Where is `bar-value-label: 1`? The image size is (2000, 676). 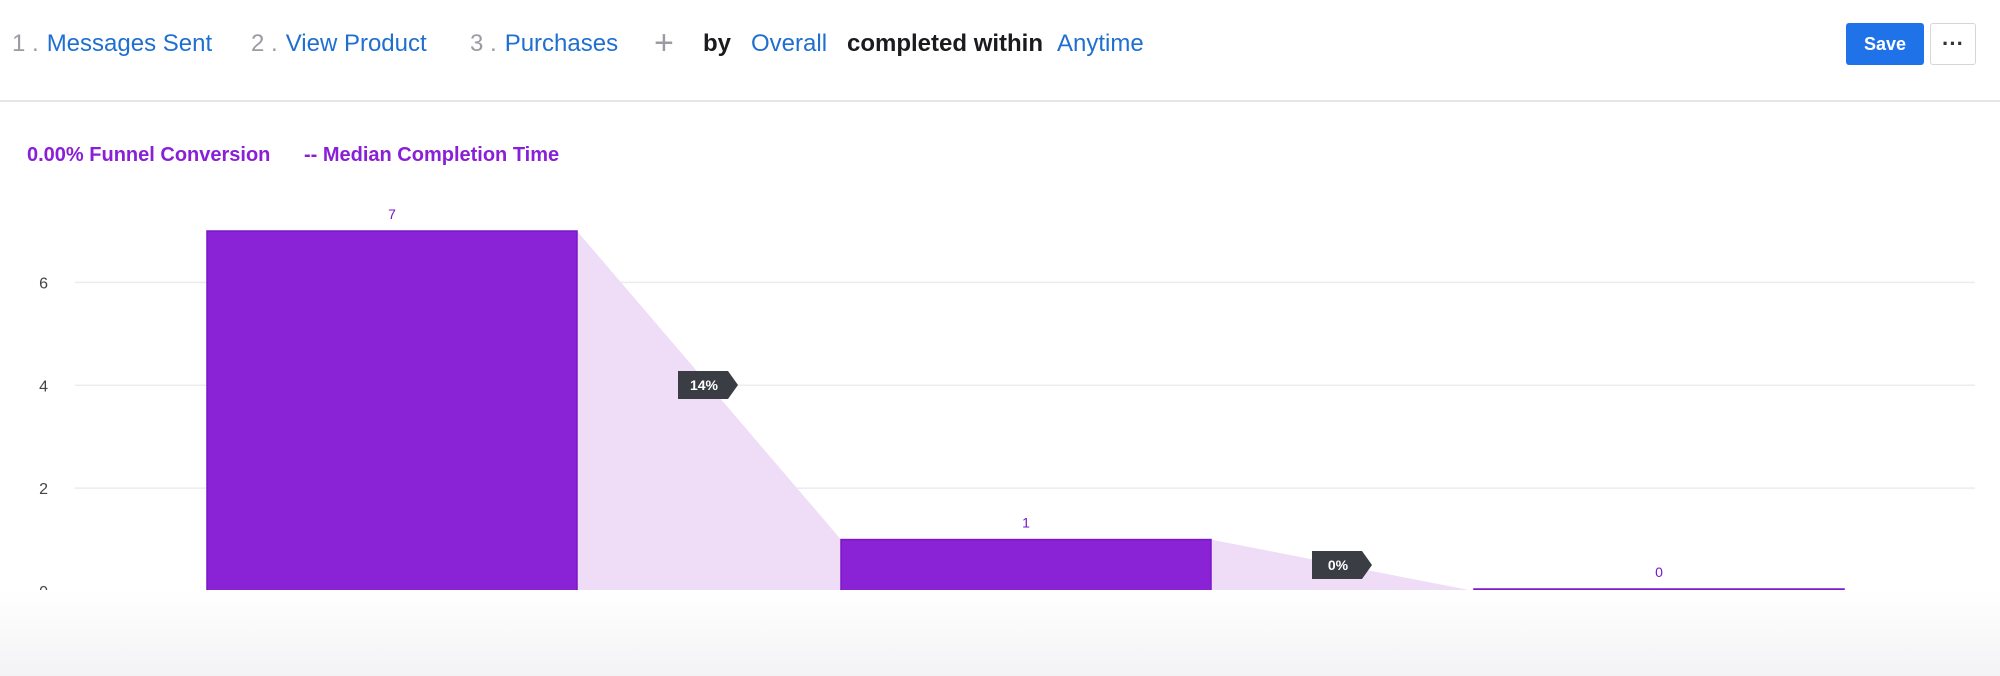
bar-value-label: 1 is located at coordinates (1026, 523).